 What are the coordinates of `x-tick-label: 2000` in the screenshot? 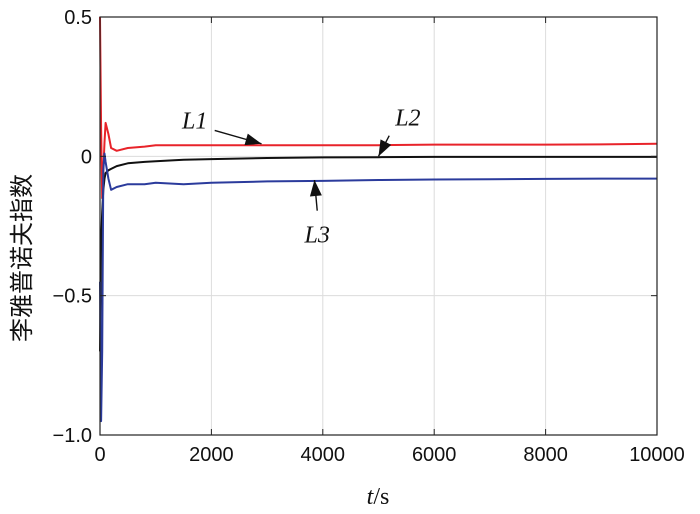 It's located at (211, 455).